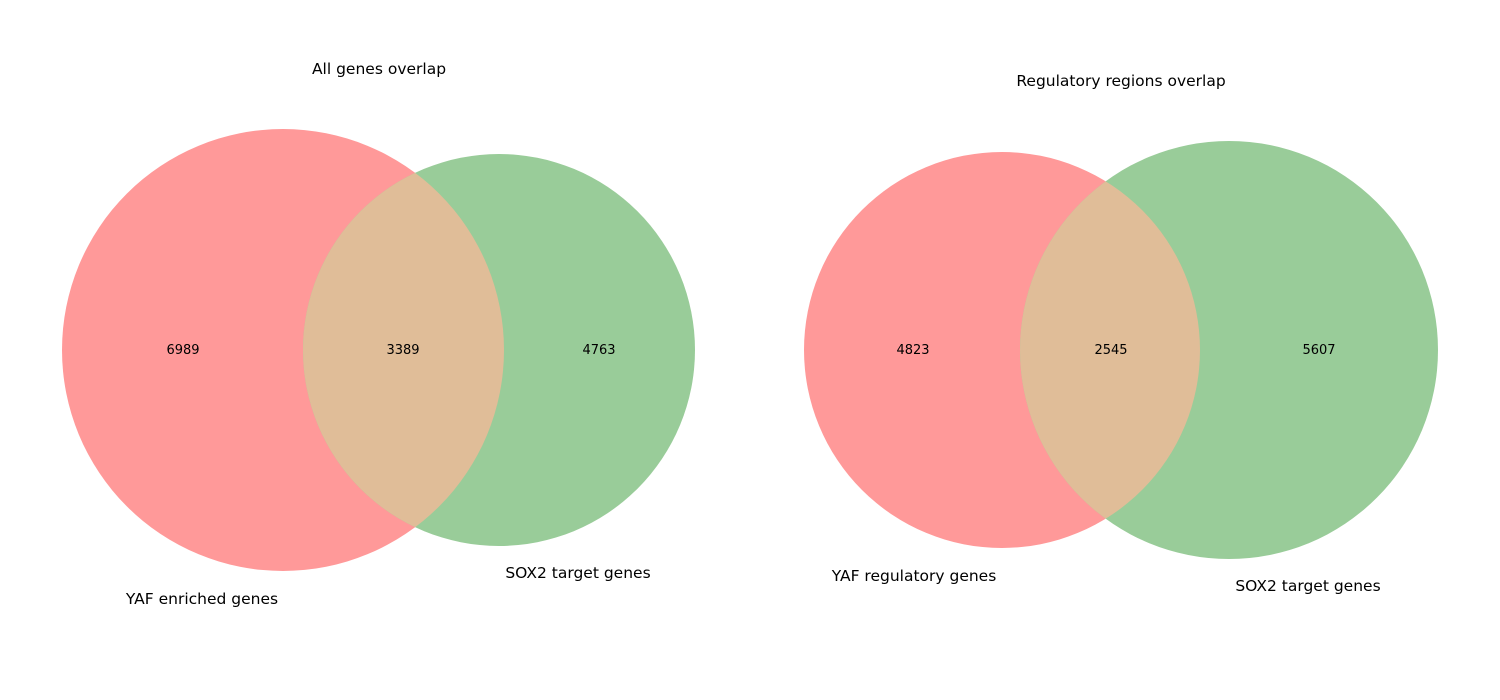  I want to click on venn-count-set-b-only: 5607, so click(1318, 350).